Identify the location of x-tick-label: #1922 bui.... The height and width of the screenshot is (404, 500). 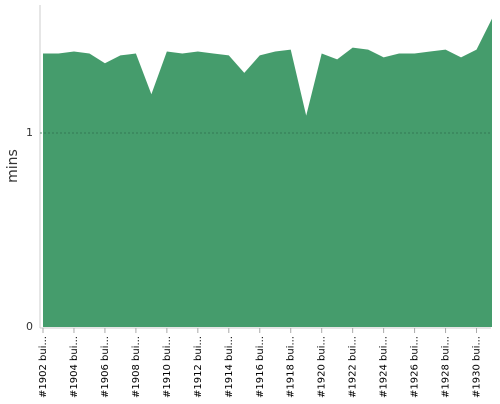
(353, 367).